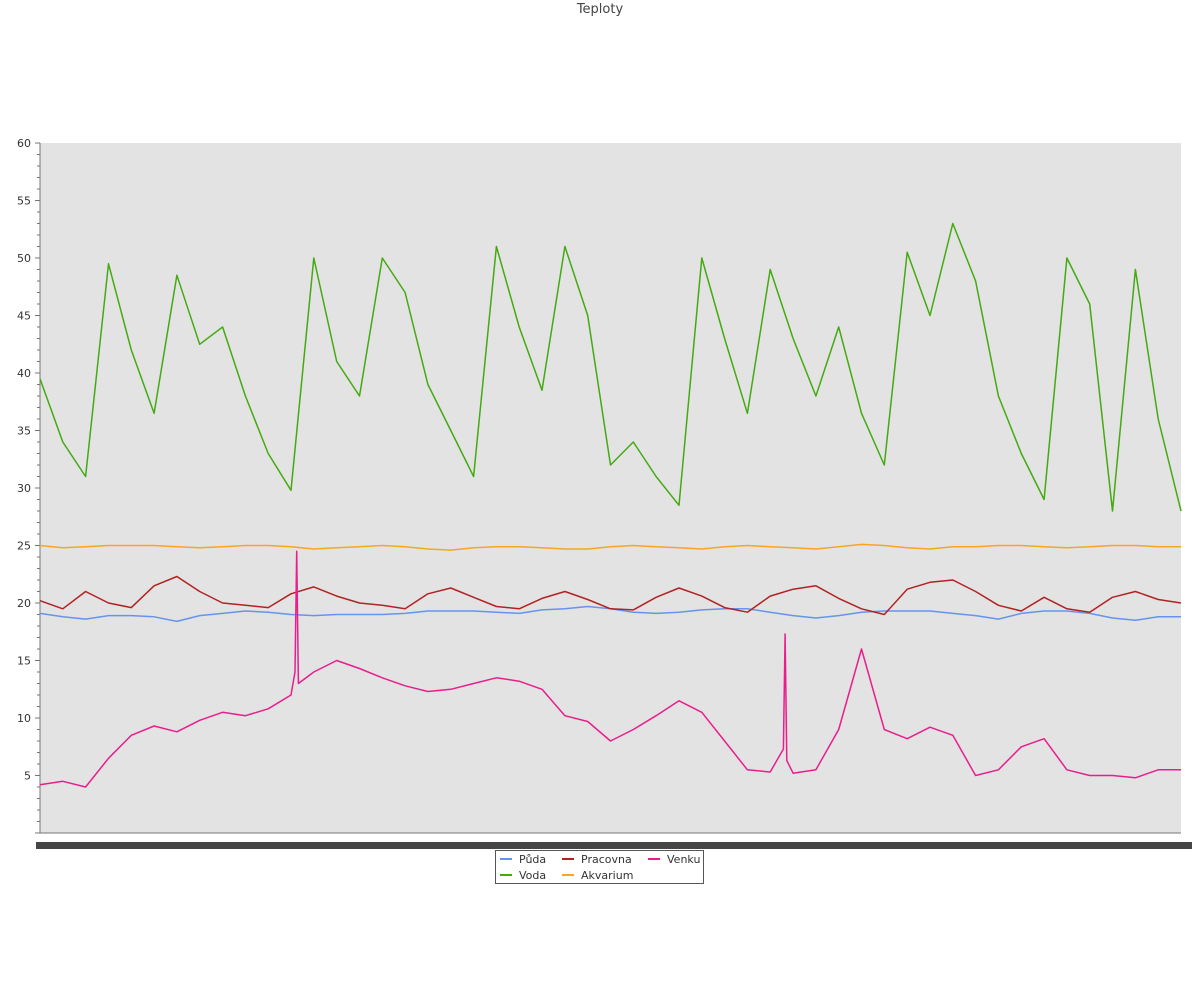 The width and height of the screenshot is (1200, 1000). What do you see at coordinates (610, 547) in the screenshot?
I see `series-line-akvarium` at bounding box center [610, 547].